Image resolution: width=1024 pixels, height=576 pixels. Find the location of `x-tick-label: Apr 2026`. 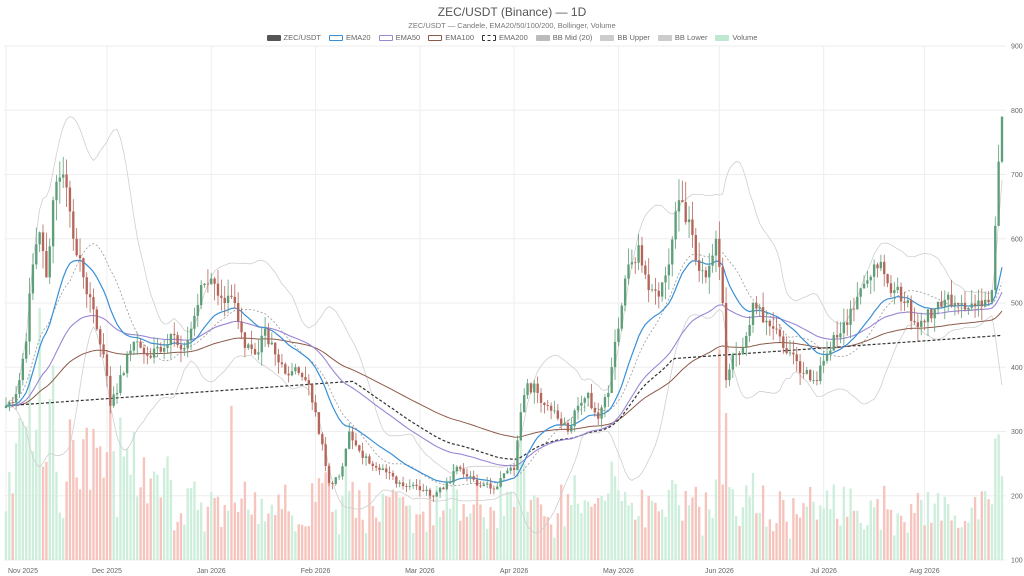

x-tick-label: Apr 2026 is located at coordinates (514, 571).